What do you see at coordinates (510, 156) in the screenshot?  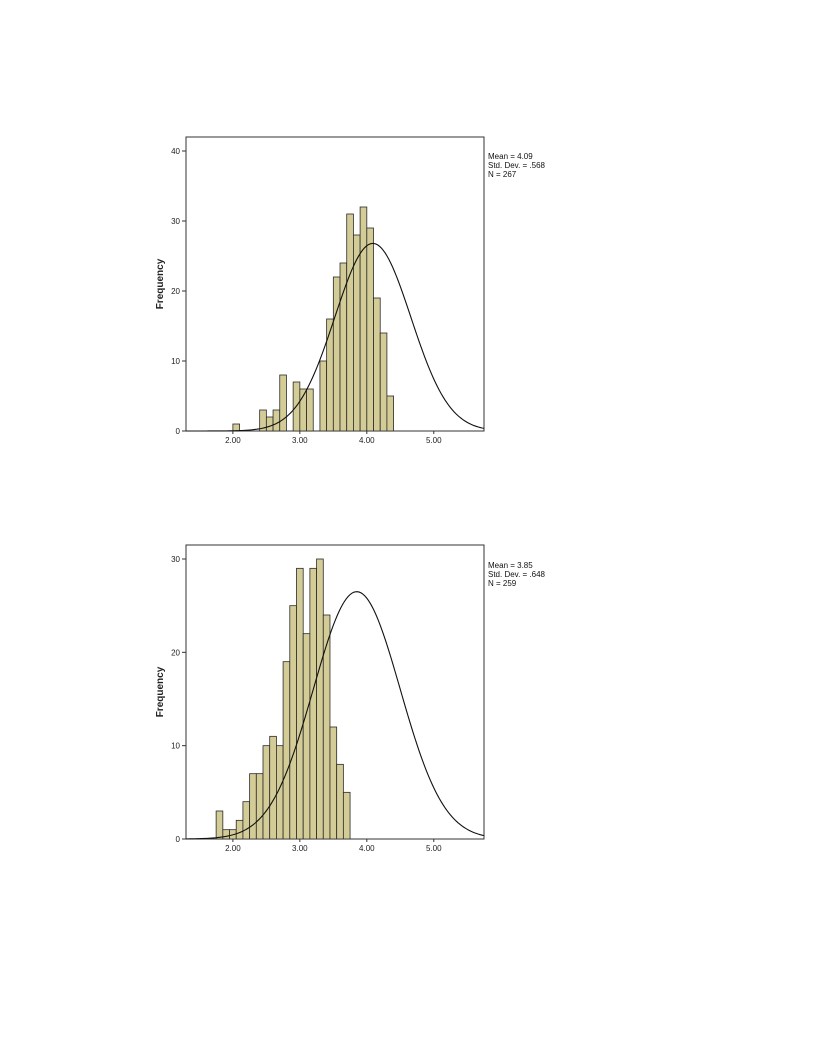 I see `mean-label: Mean = 4.09` at bounding box center [510, 156].